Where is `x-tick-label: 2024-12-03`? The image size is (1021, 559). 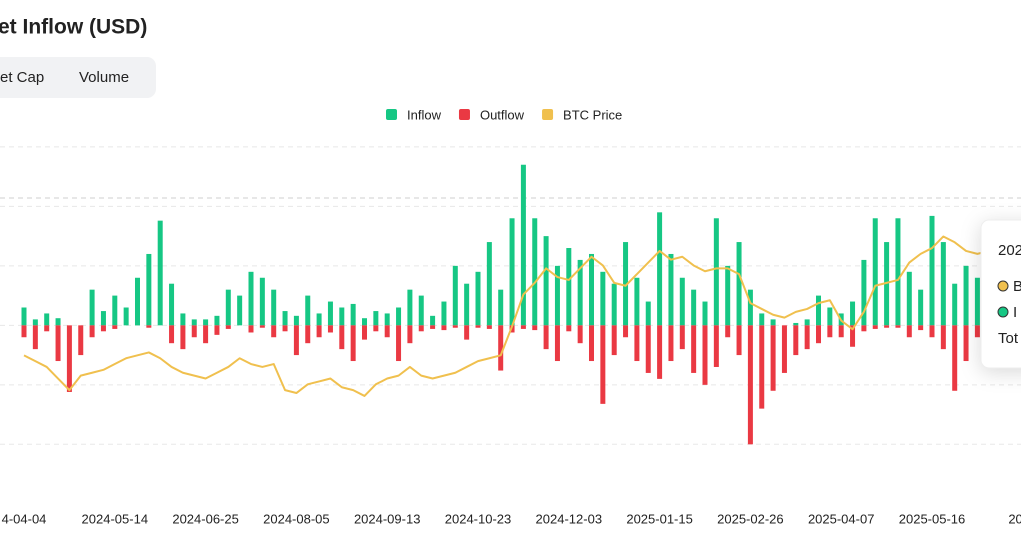
x-tick-label: 2024-12-03 is located at coordinates (569, 518).